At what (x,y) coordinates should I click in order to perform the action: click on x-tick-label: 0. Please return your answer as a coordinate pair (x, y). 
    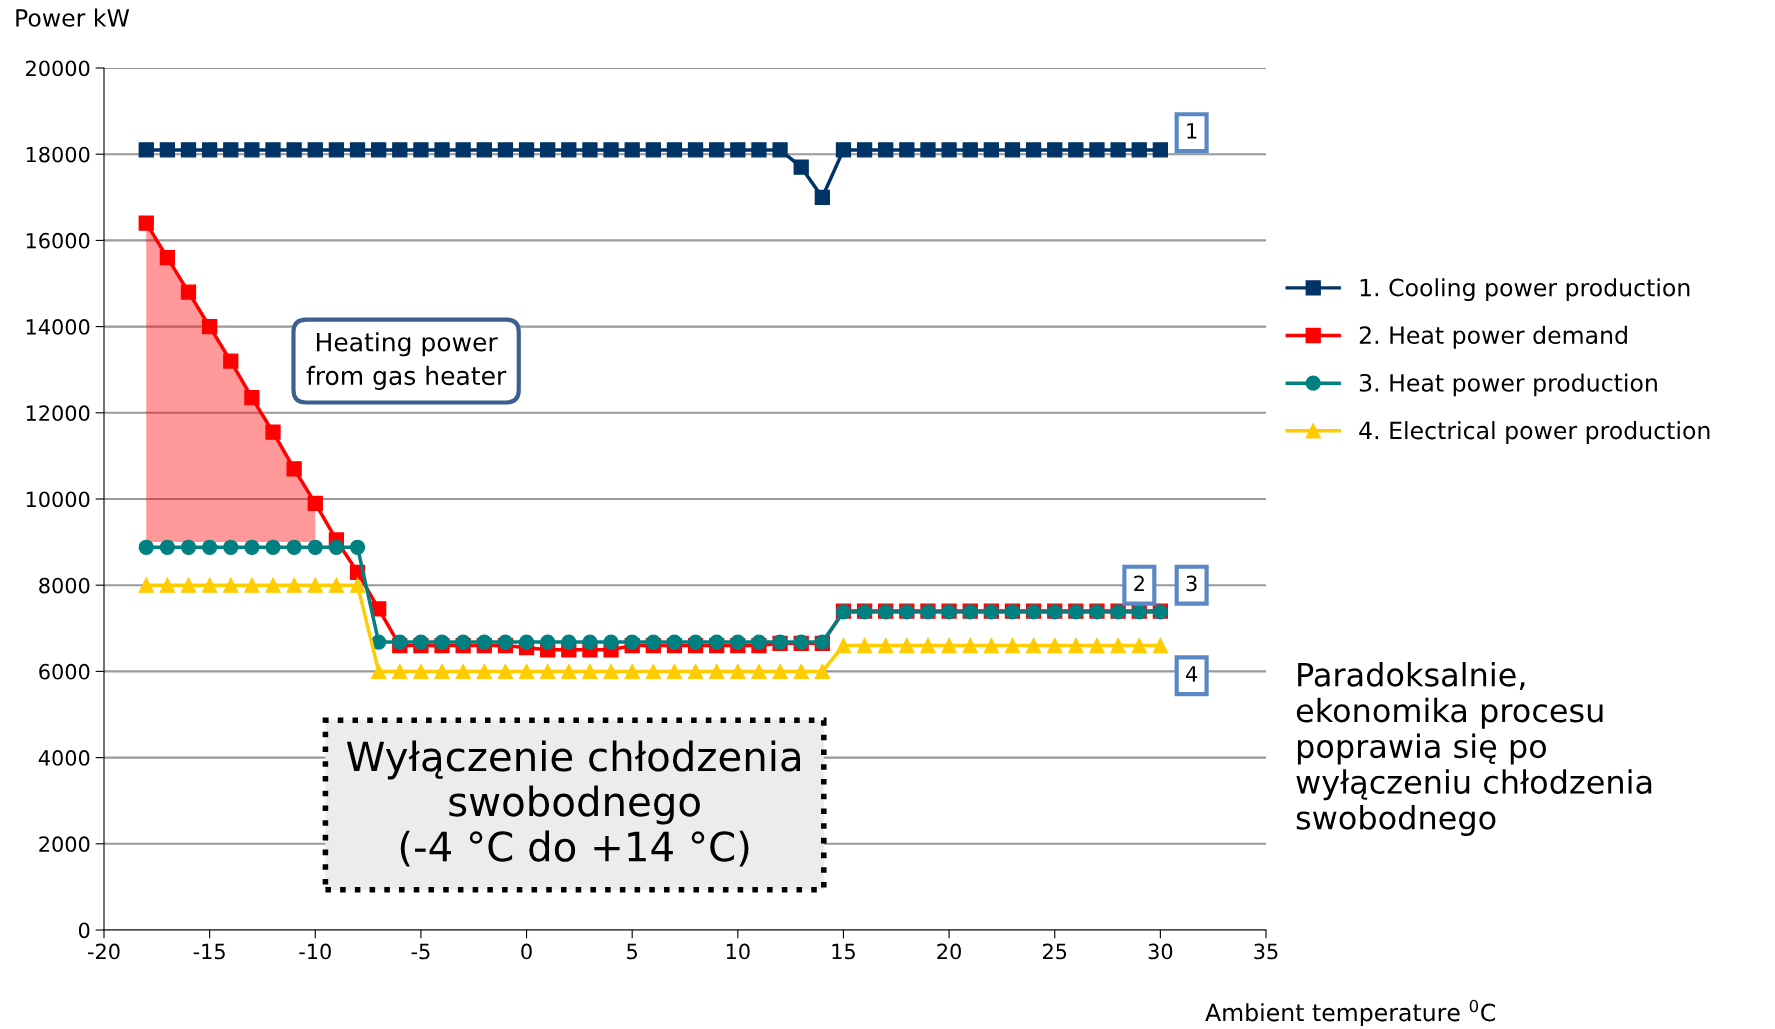
    Looking at the image, I should click on (526, 951).